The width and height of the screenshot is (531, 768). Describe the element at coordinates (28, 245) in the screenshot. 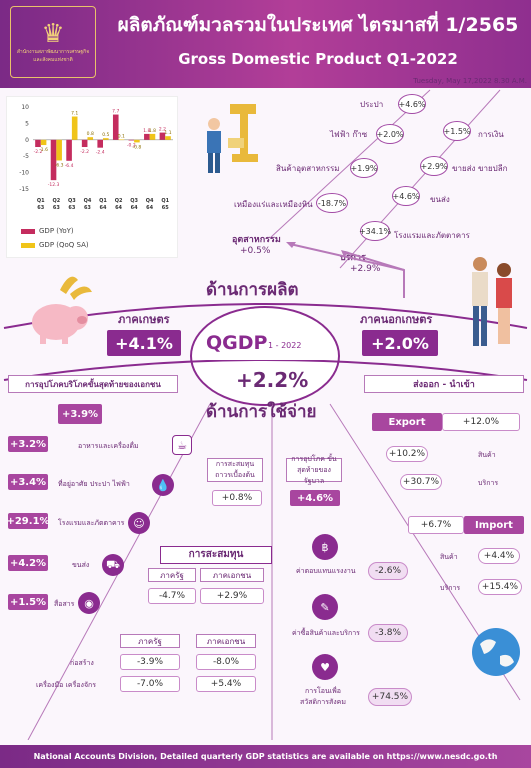

I see `legend-qoq-swatch` at that location.